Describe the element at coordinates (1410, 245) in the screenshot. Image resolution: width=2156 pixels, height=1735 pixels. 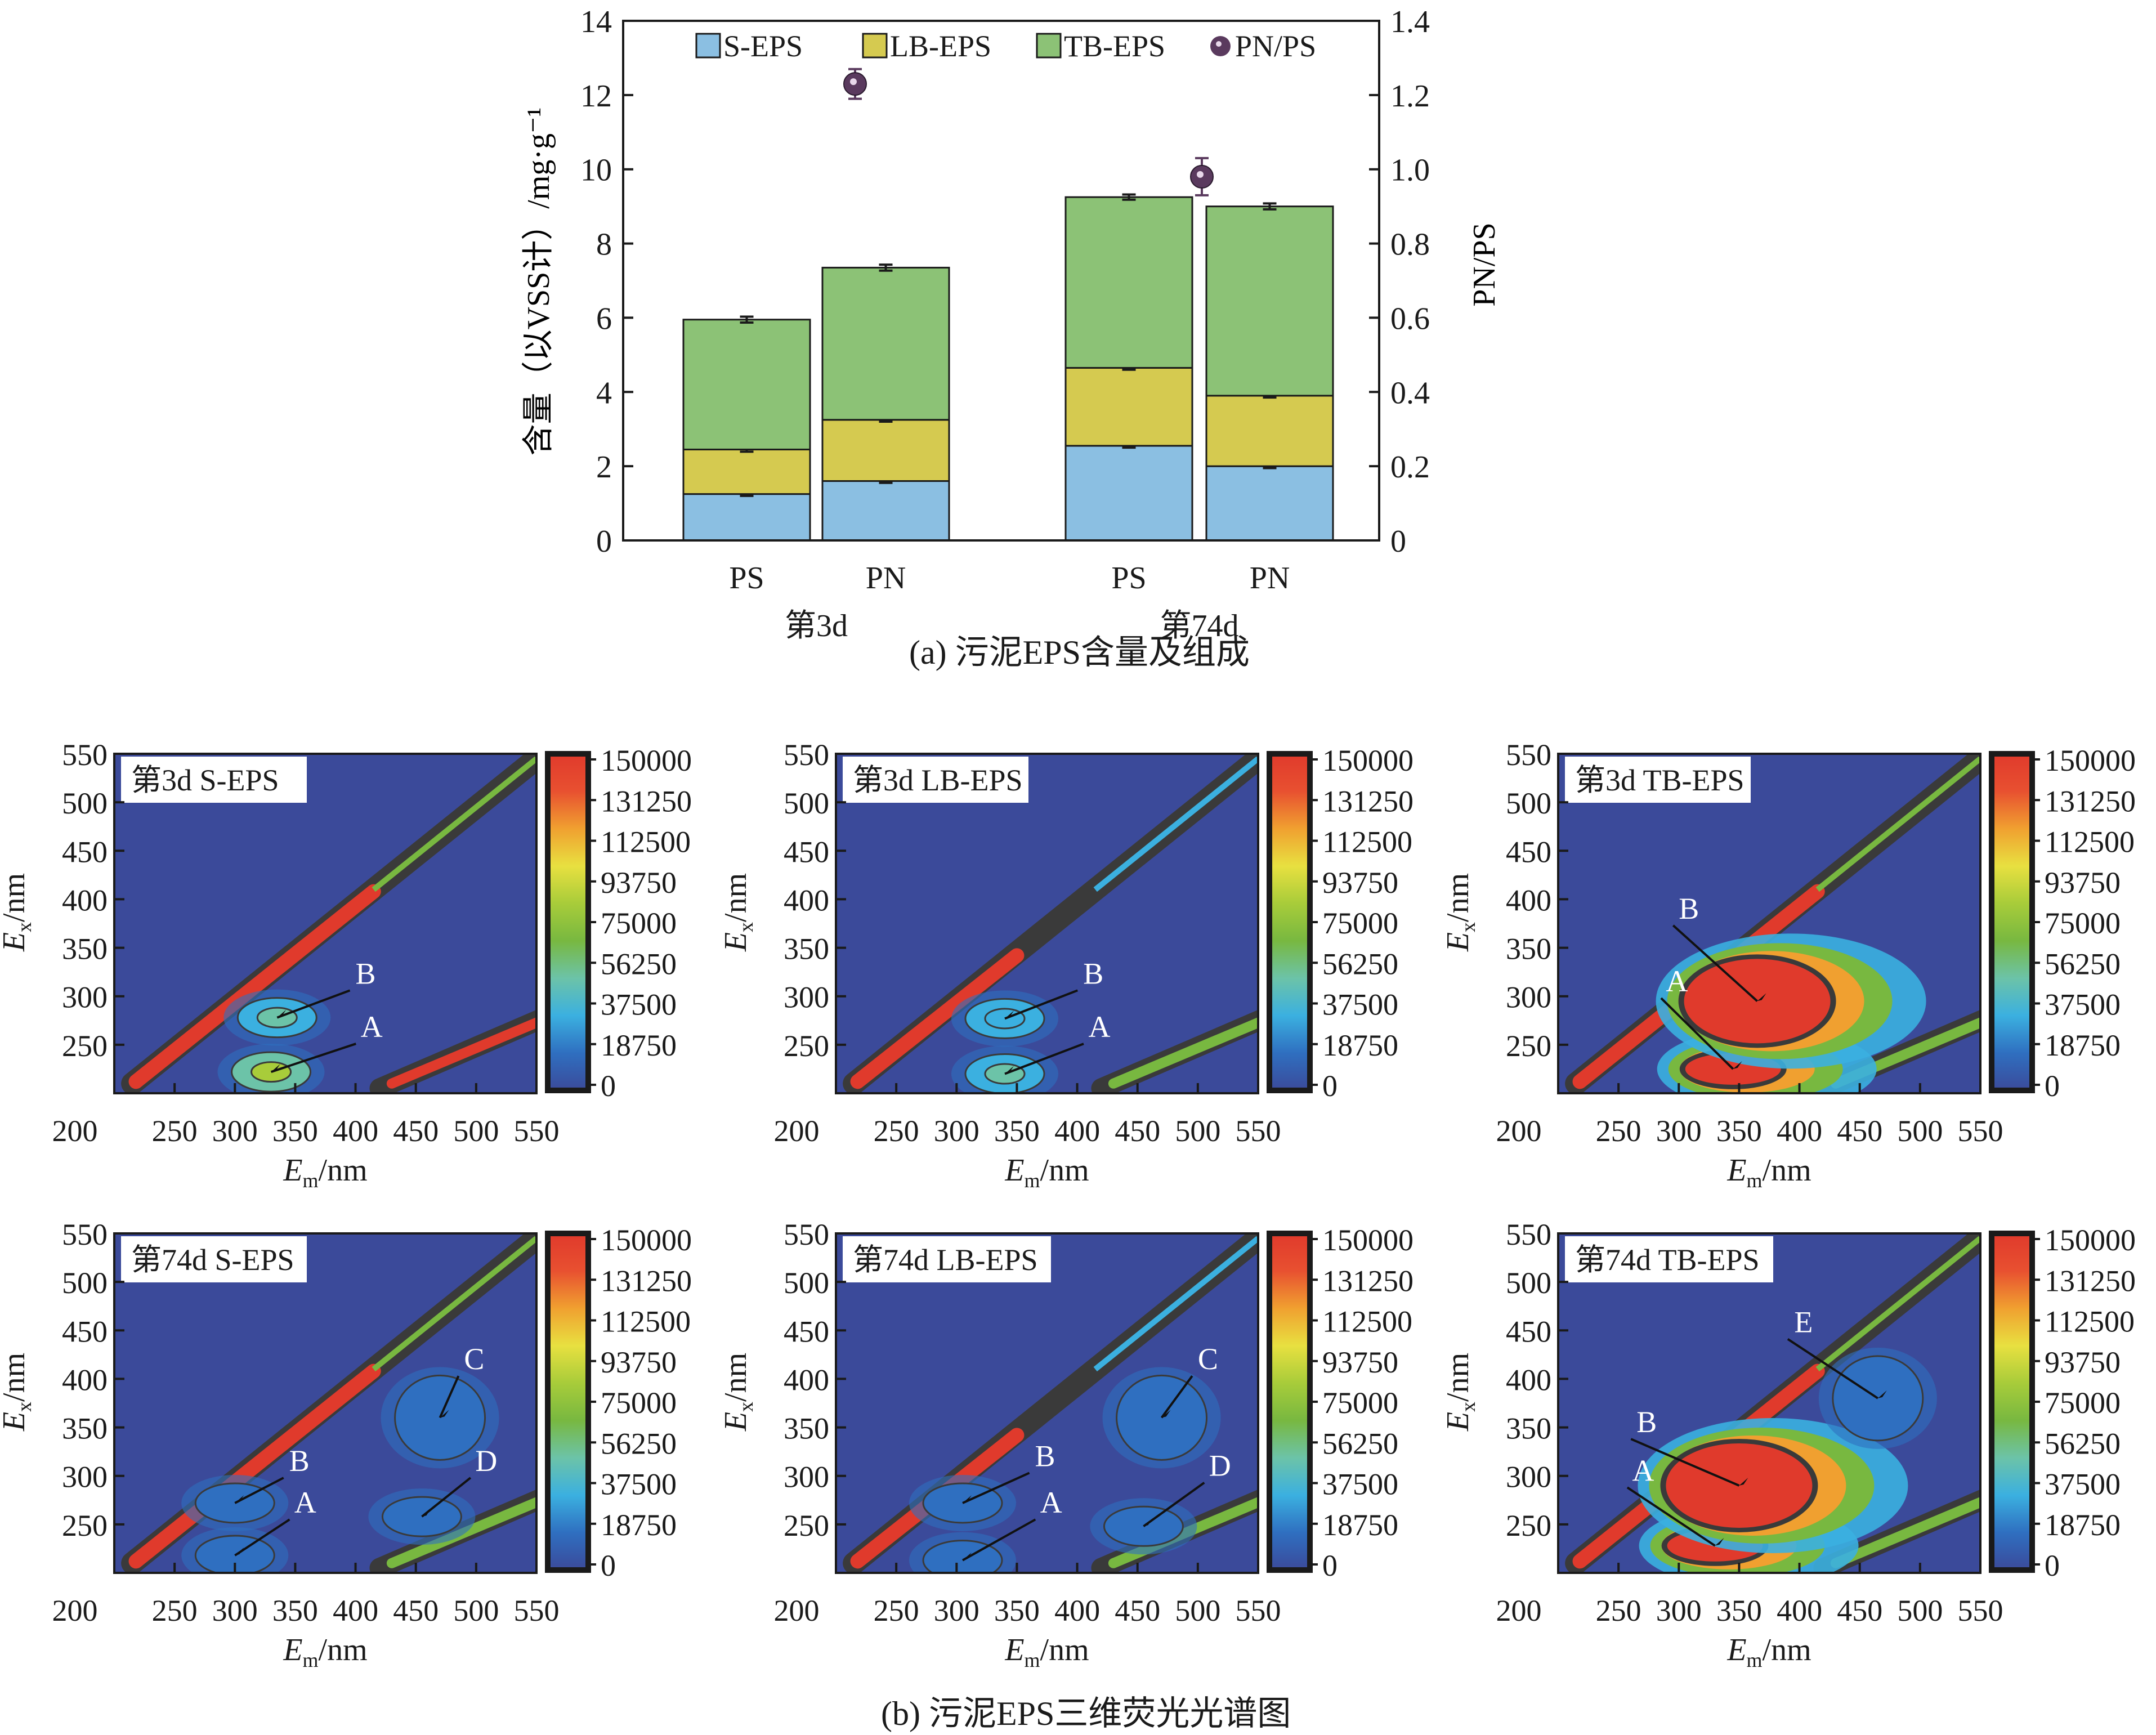
I see `y-right-tick-label: 0.8` at that location.